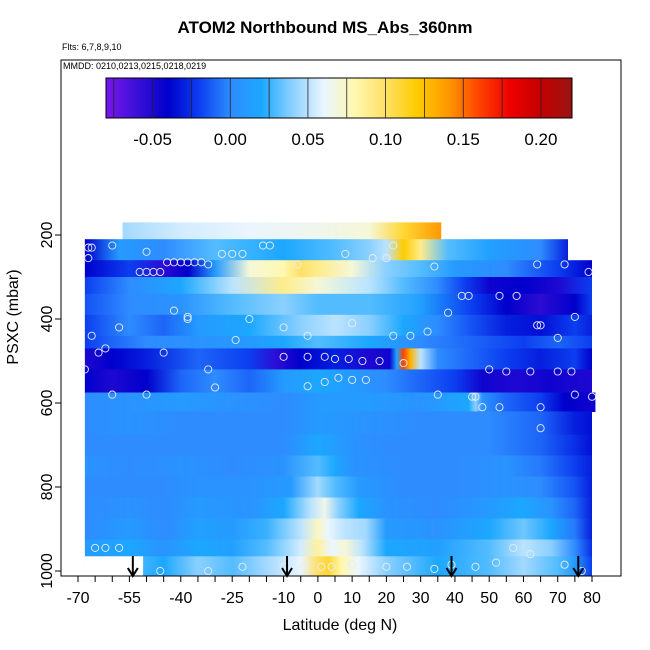 This screenshot has height=650, width=650. What do you see at coordinates (524, 598) in the screenshot?
I see `x-tick-label: 60` at bounding box center [524, 598].